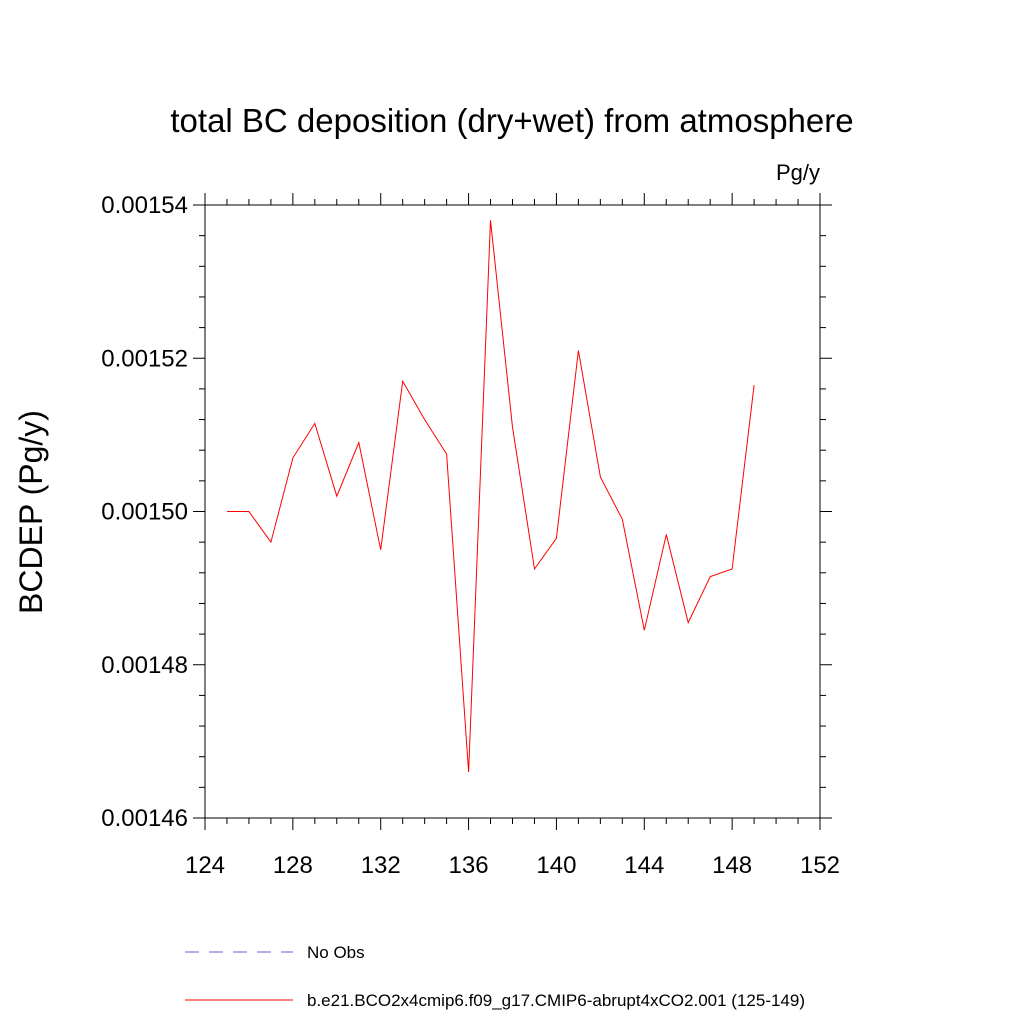 The image size is (1024, 1024). I want to click on units-label: Pg/y, so click(798, 172).